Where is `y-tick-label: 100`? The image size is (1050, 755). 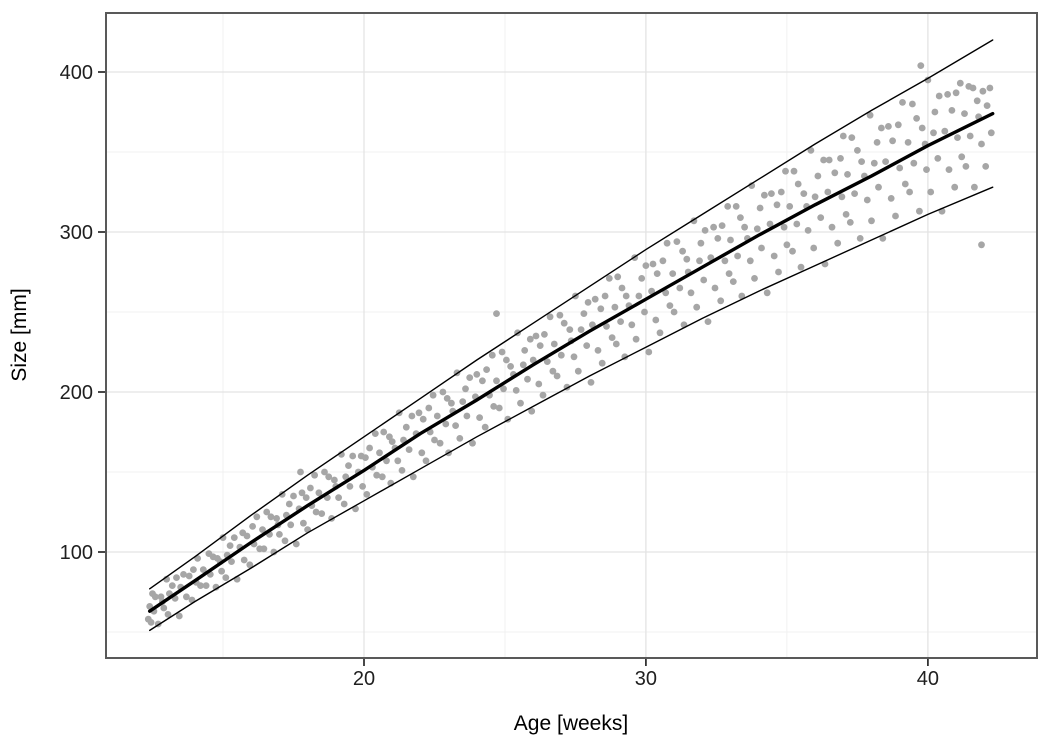
y-tick-label: 100 is located at coordinates (76, 553).